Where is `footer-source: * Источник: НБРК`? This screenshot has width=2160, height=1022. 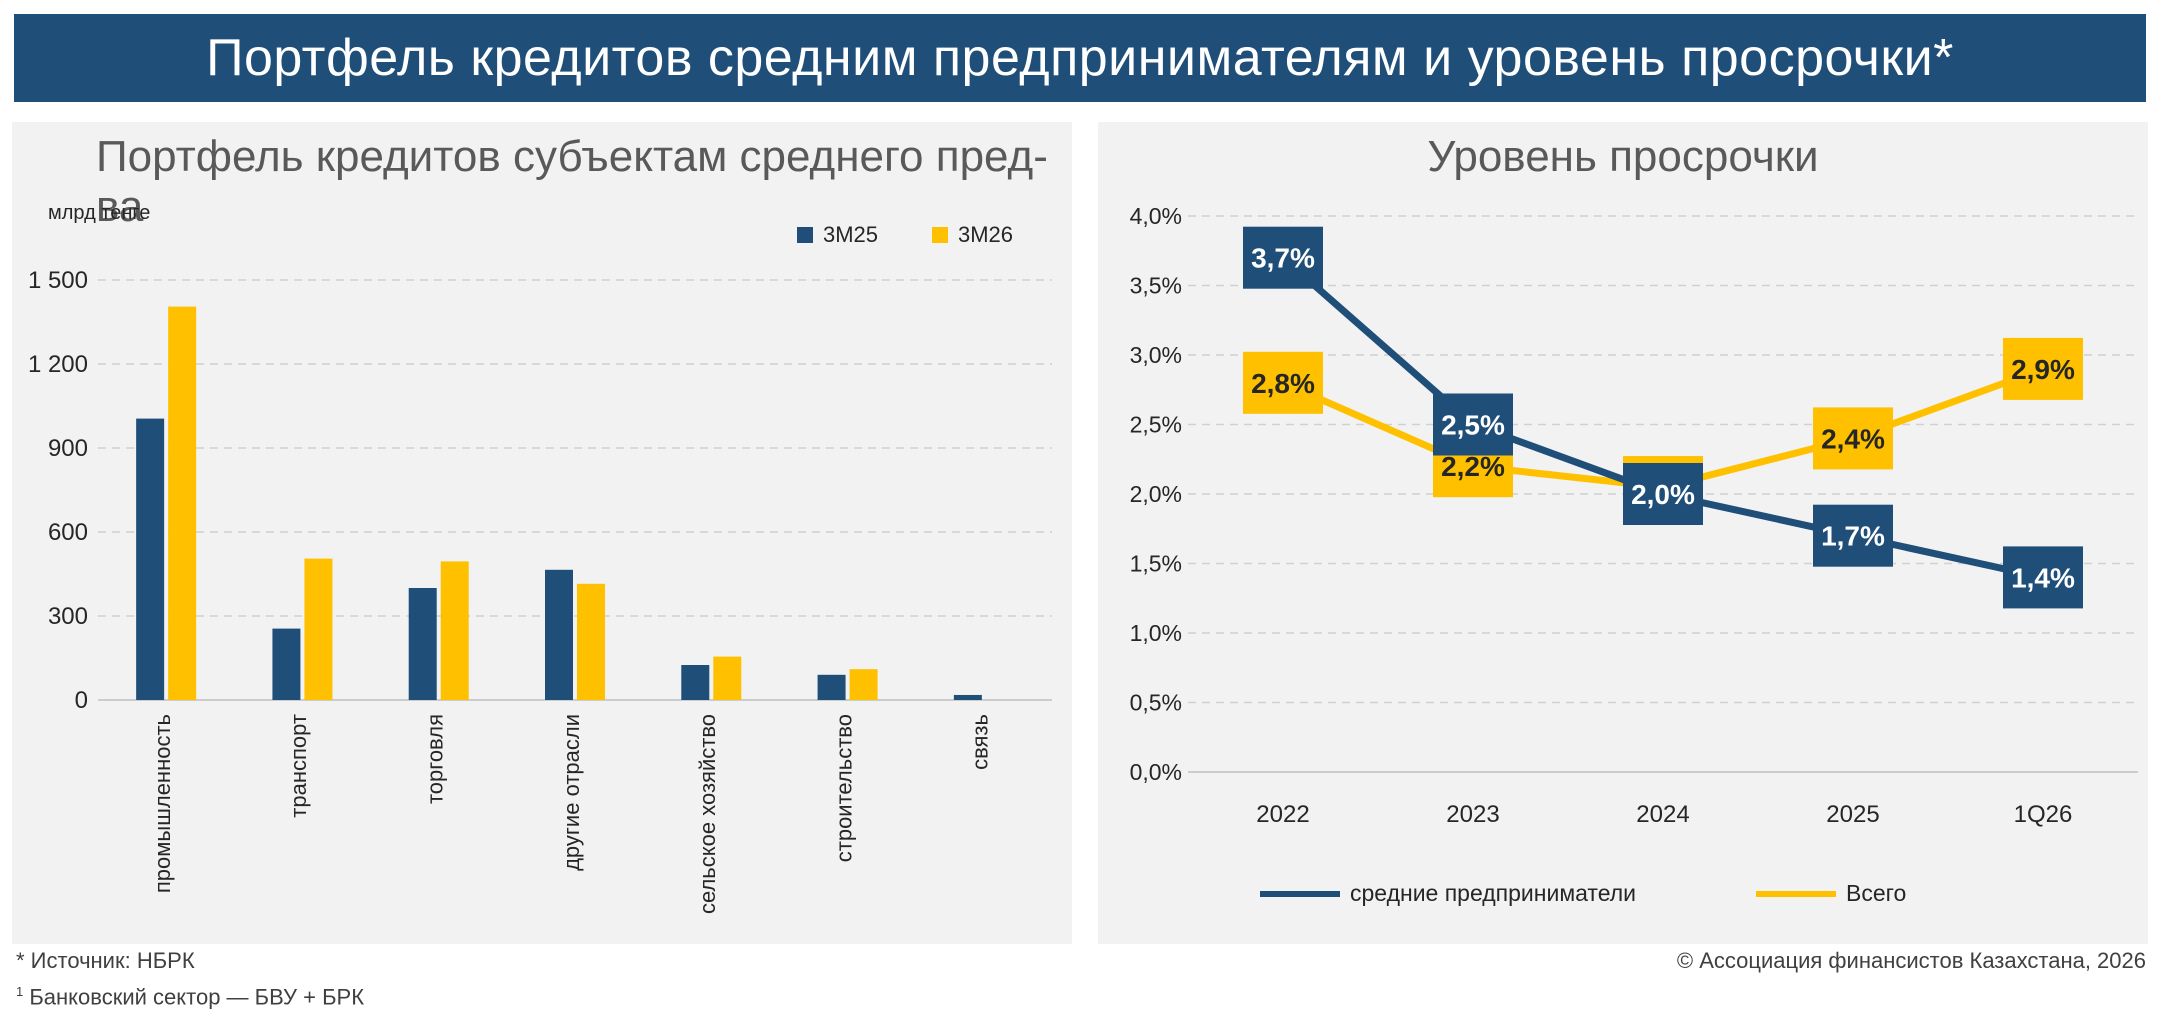 footer-source: * Источник: НБРК is located at coordinates (105, 960).